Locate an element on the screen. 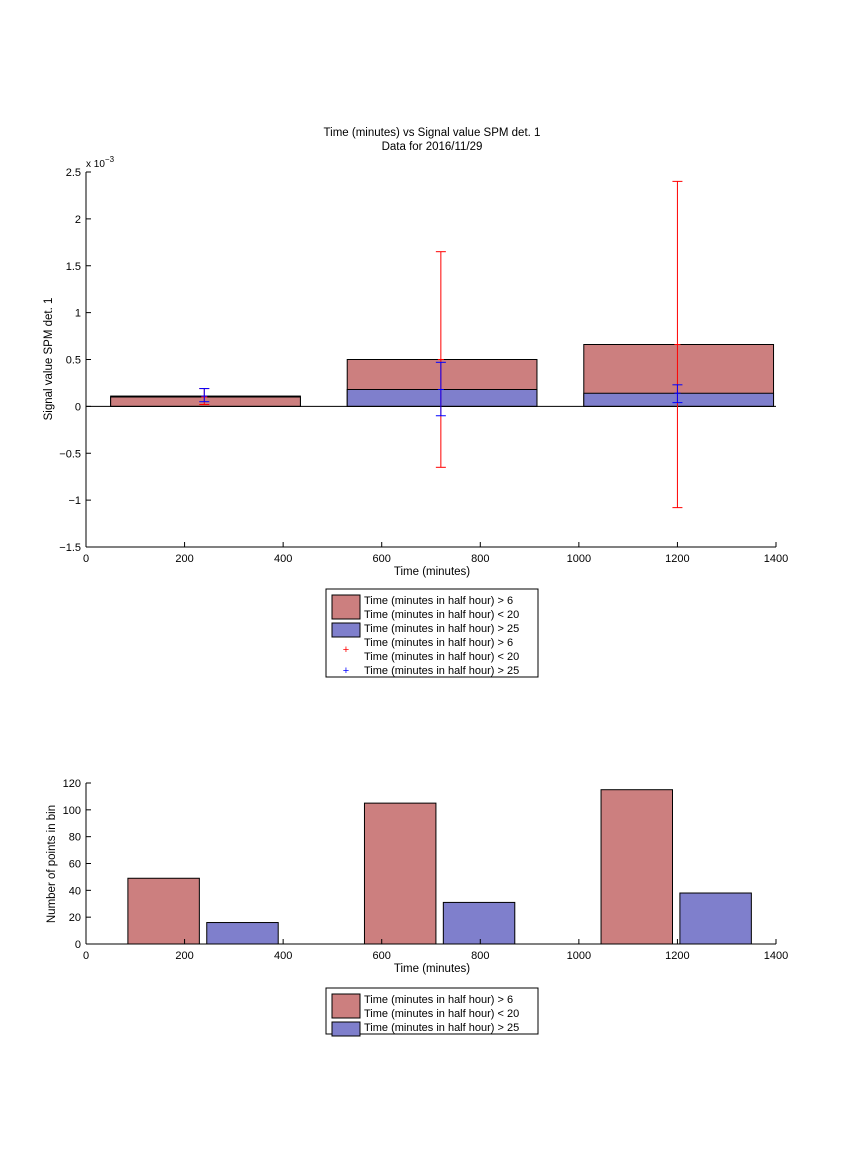 Image resolution: width=864 pixels, height=1152 pixels. top-y-tick-label: −1 is located at coordinates (74, 501).